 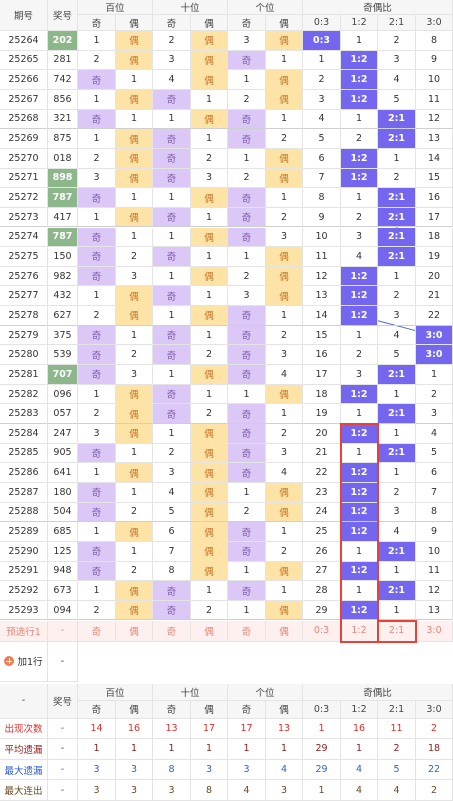 What do you see at coordinates (63, 237) in the screenshot?
I see `draw-number: 787` at bounding box center [63, 237].